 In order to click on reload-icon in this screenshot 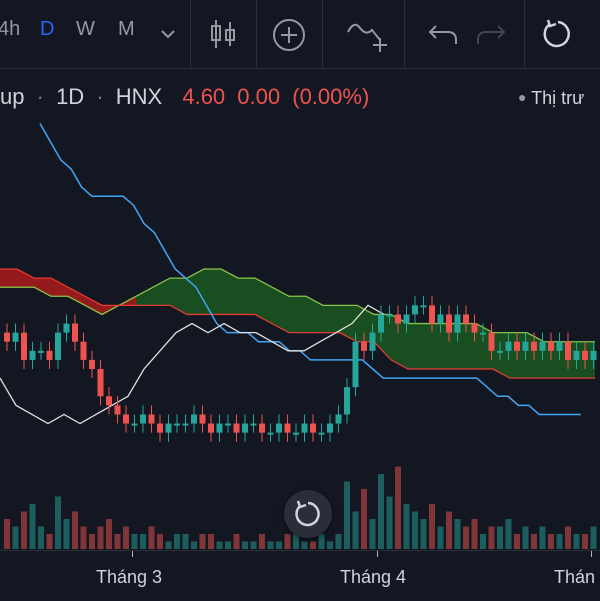, I will do `click(558, 34)`.